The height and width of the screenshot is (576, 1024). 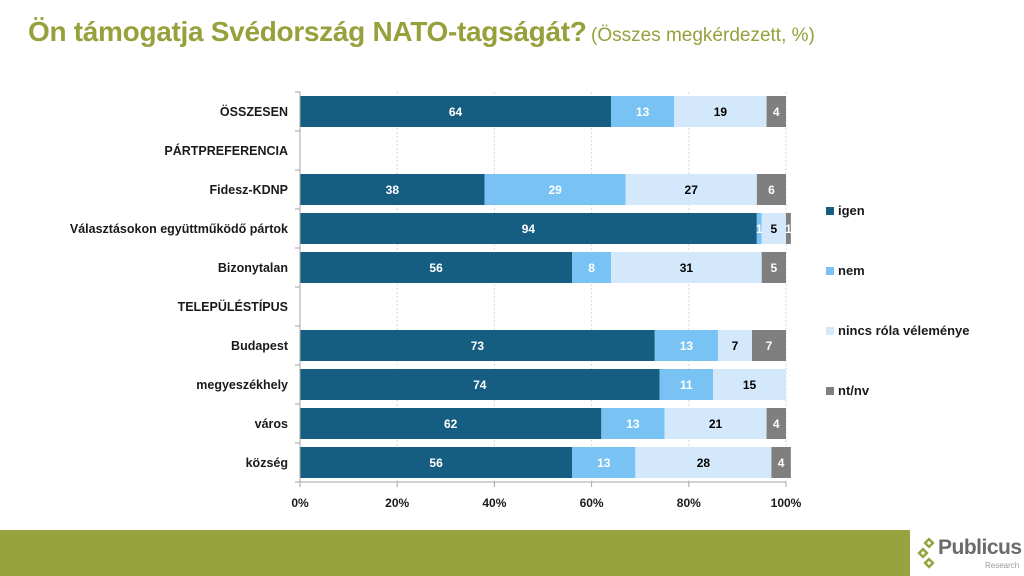 What do you see at coordinates (271, 424) in the screenshot?
I see `category-label: város` at bounding box center [271, 424].